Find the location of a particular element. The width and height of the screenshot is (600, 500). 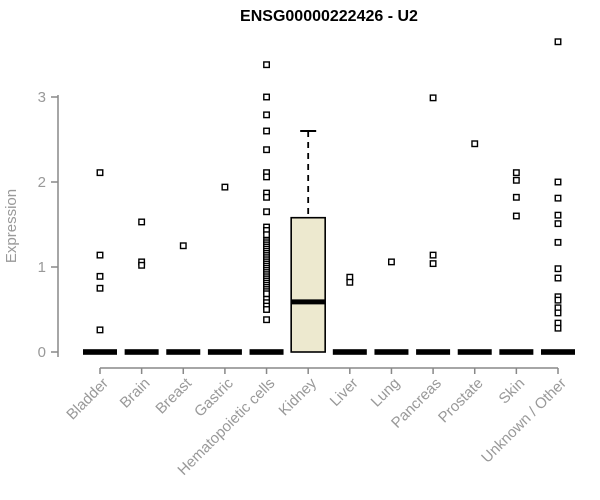

y-tick-label: 1 is located at coordinates (42, 267).